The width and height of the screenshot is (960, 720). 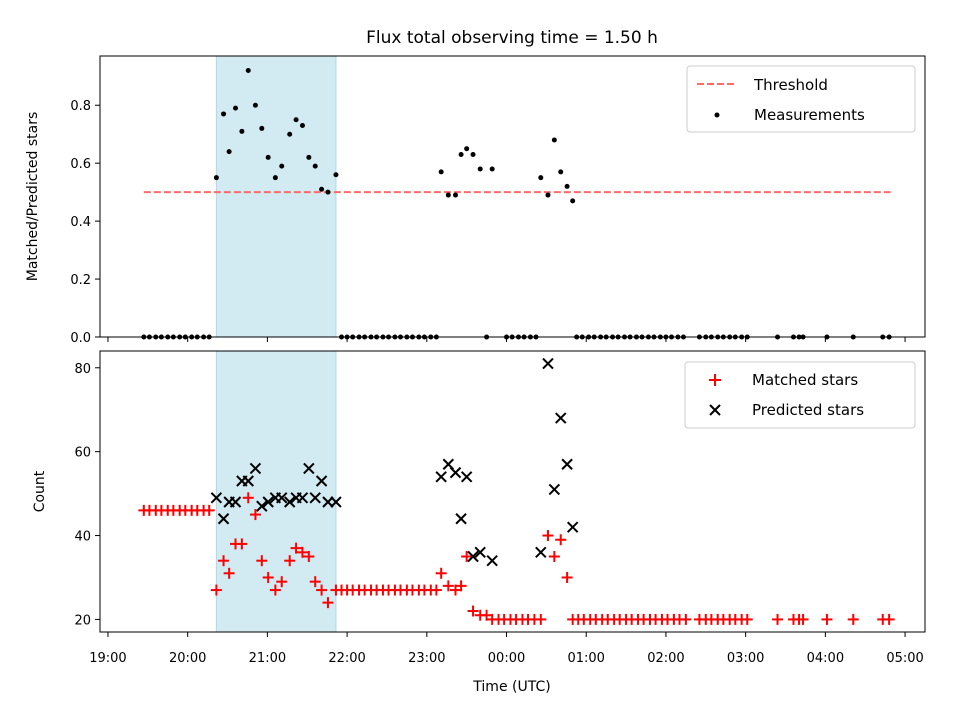 I want to click on y-tick-label: 0.0, so click(x=80, y=338).